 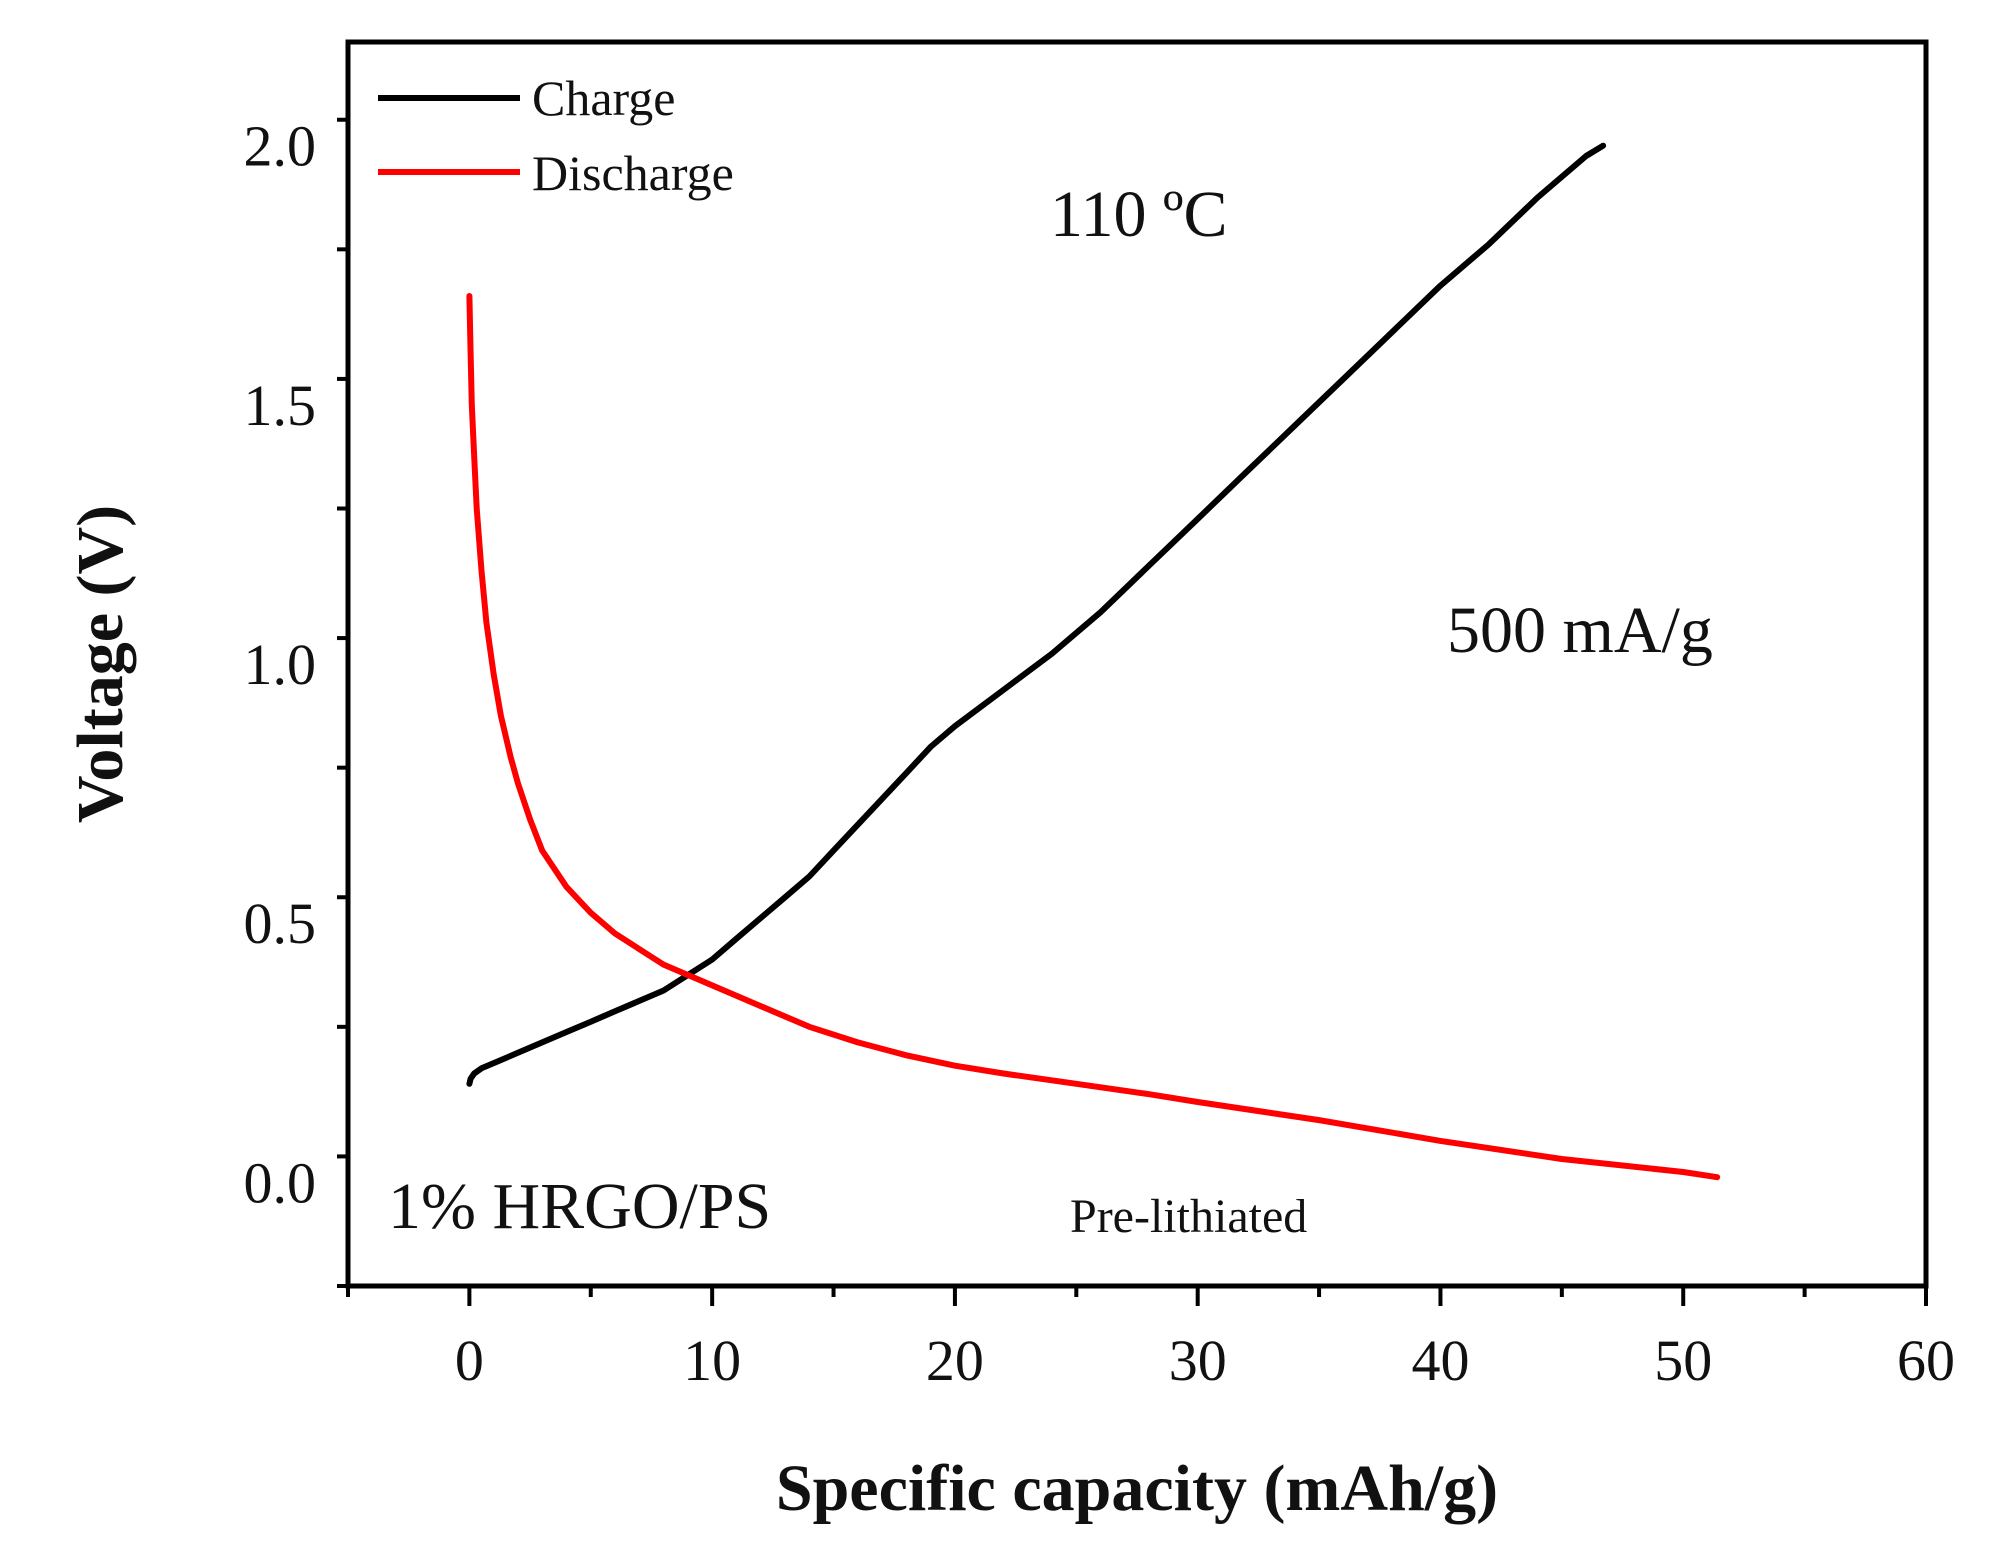 I want to click on y-tick-label-1.5: 1.5, so click(x=280, y=405).